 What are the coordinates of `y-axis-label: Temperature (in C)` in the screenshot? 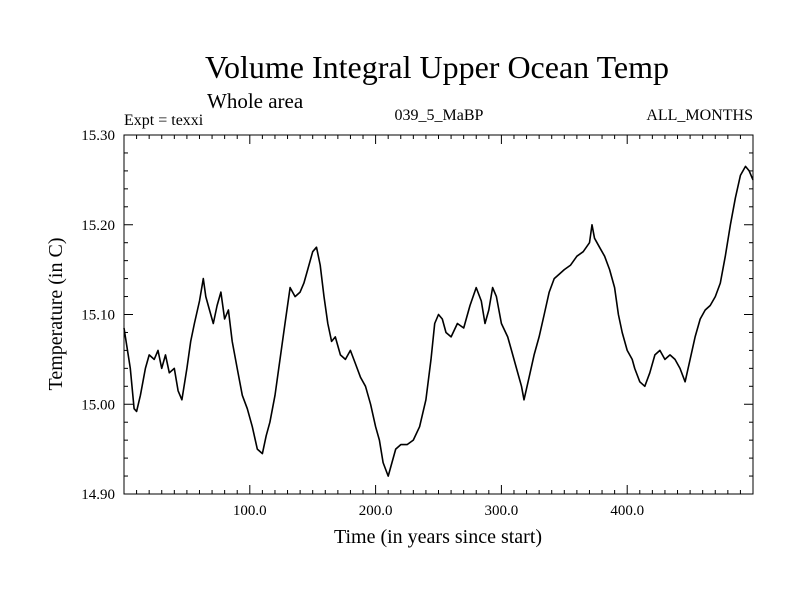 It's located at (56, 314).